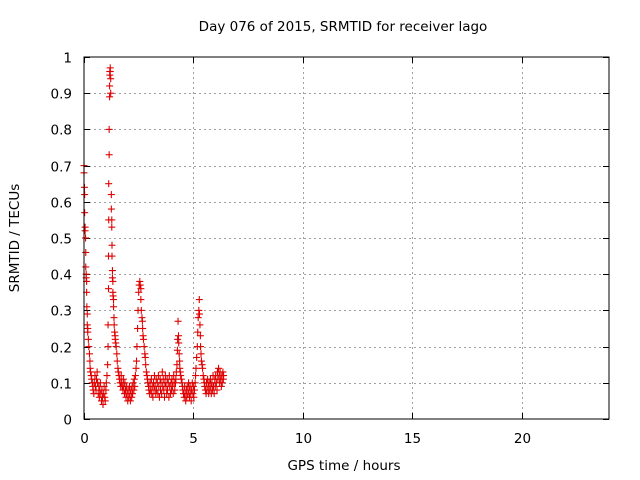 Image resolution: width=640 pixels, height=480 pixels. I want to click on y-tick-label: 0.8, so click(61, 131).